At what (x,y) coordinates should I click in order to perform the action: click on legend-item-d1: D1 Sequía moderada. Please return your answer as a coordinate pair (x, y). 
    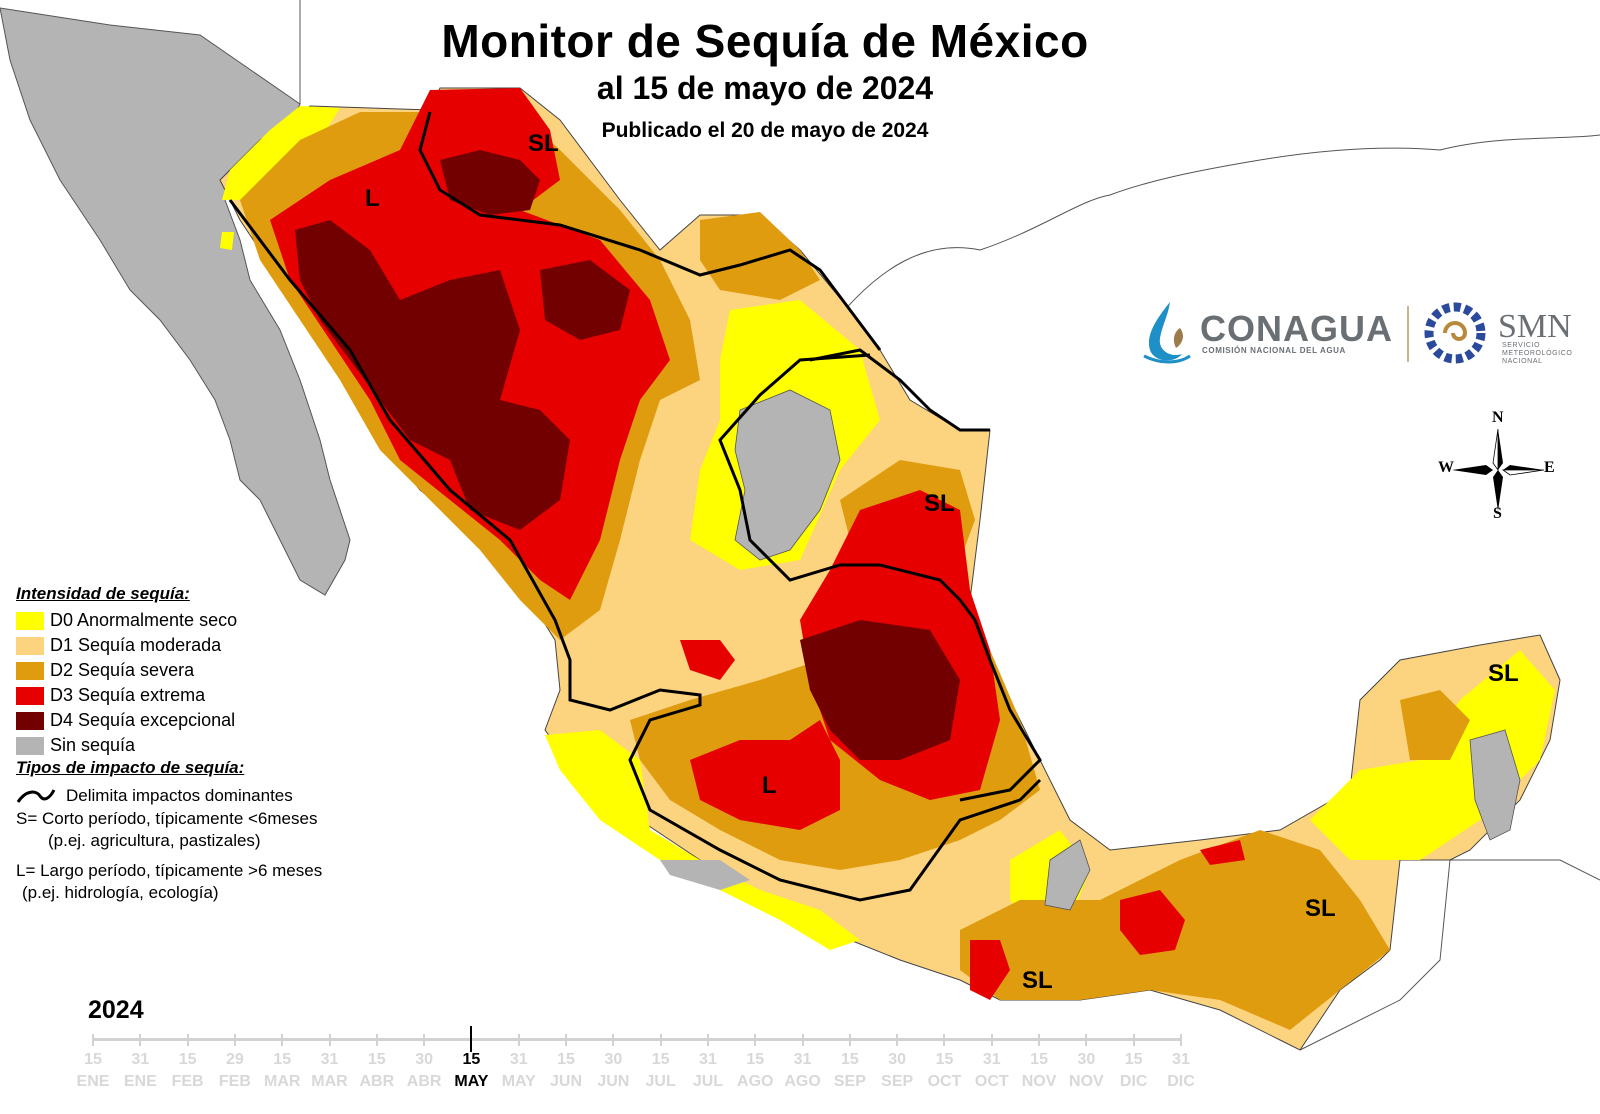
    Looking at the image, I should click on (226, 645).